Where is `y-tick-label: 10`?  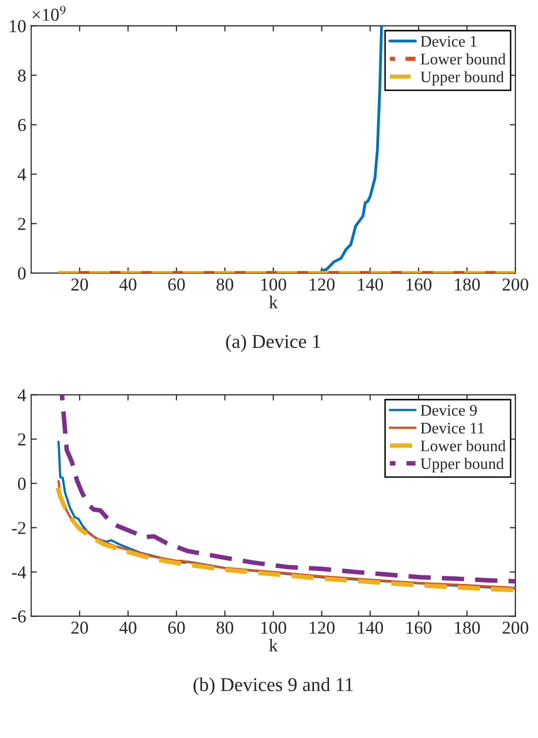
y-tick-label: 10 is located at coordinates (18, 26).